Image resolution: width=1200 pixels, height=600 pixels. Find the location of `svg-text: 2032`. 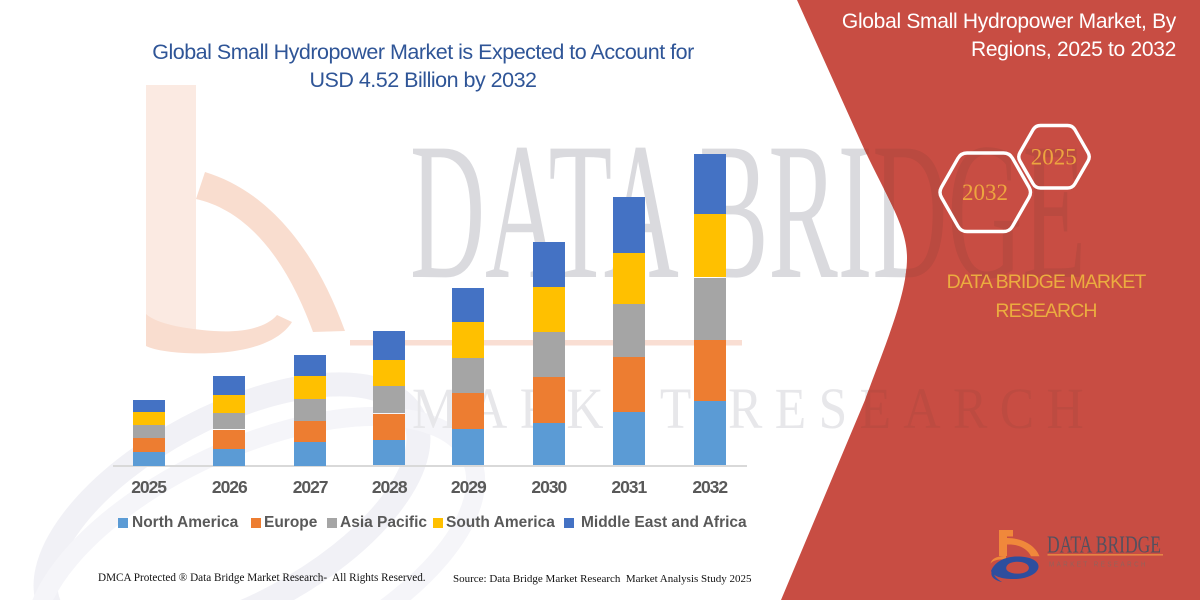

svg-text: 2032 is located at coordinates (985, 192).